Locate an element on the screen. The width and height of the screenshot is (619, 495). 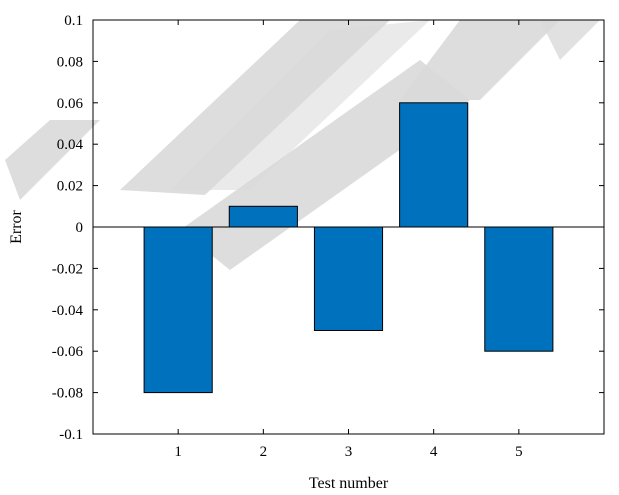
x-tick-label: 2 is located at coordinates (264, 452).